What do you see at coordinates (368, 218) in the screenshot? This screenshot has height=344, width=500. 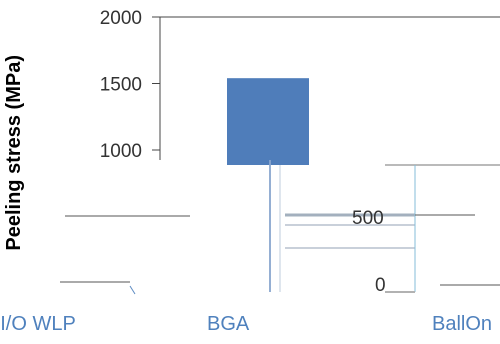 I see `y-tick-label-500: 500` at bounding box center [368, 218].